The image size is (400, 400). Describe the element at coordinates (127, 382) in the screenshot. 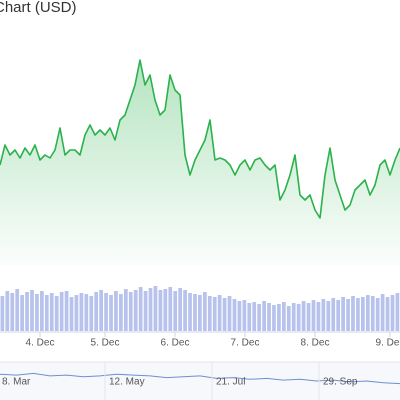

I see `navigator-label: 12. May` at that location.